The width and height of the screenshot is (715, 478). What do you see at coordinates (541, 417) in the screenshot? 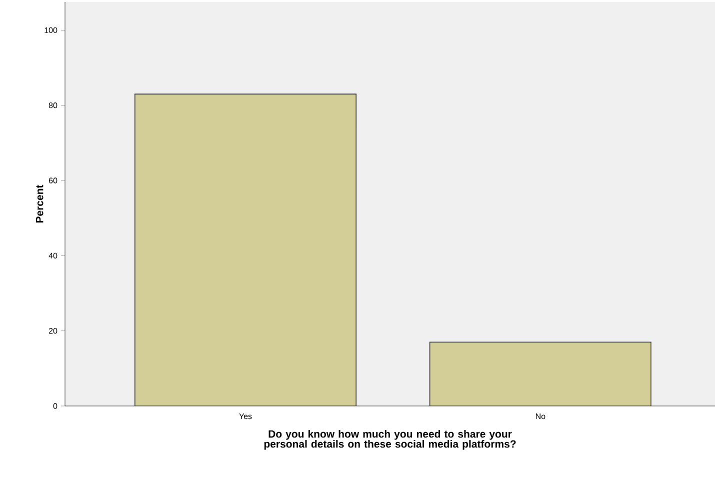
I see `x-tick-label: No` at bounding box center [541, 417].